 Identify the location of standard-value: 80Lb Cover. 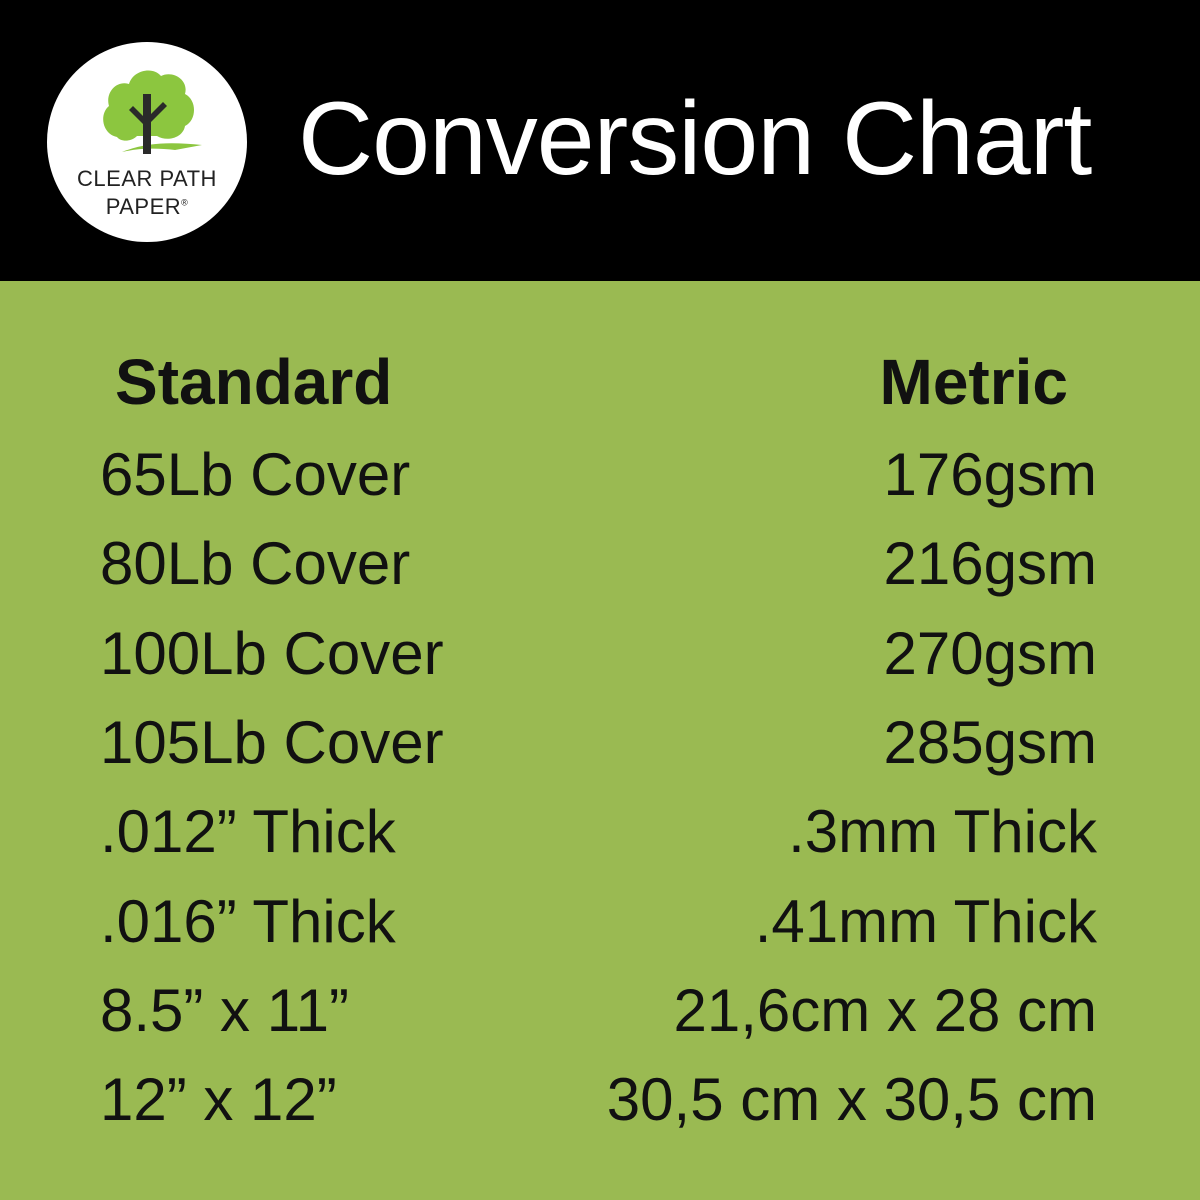
(255, 564).